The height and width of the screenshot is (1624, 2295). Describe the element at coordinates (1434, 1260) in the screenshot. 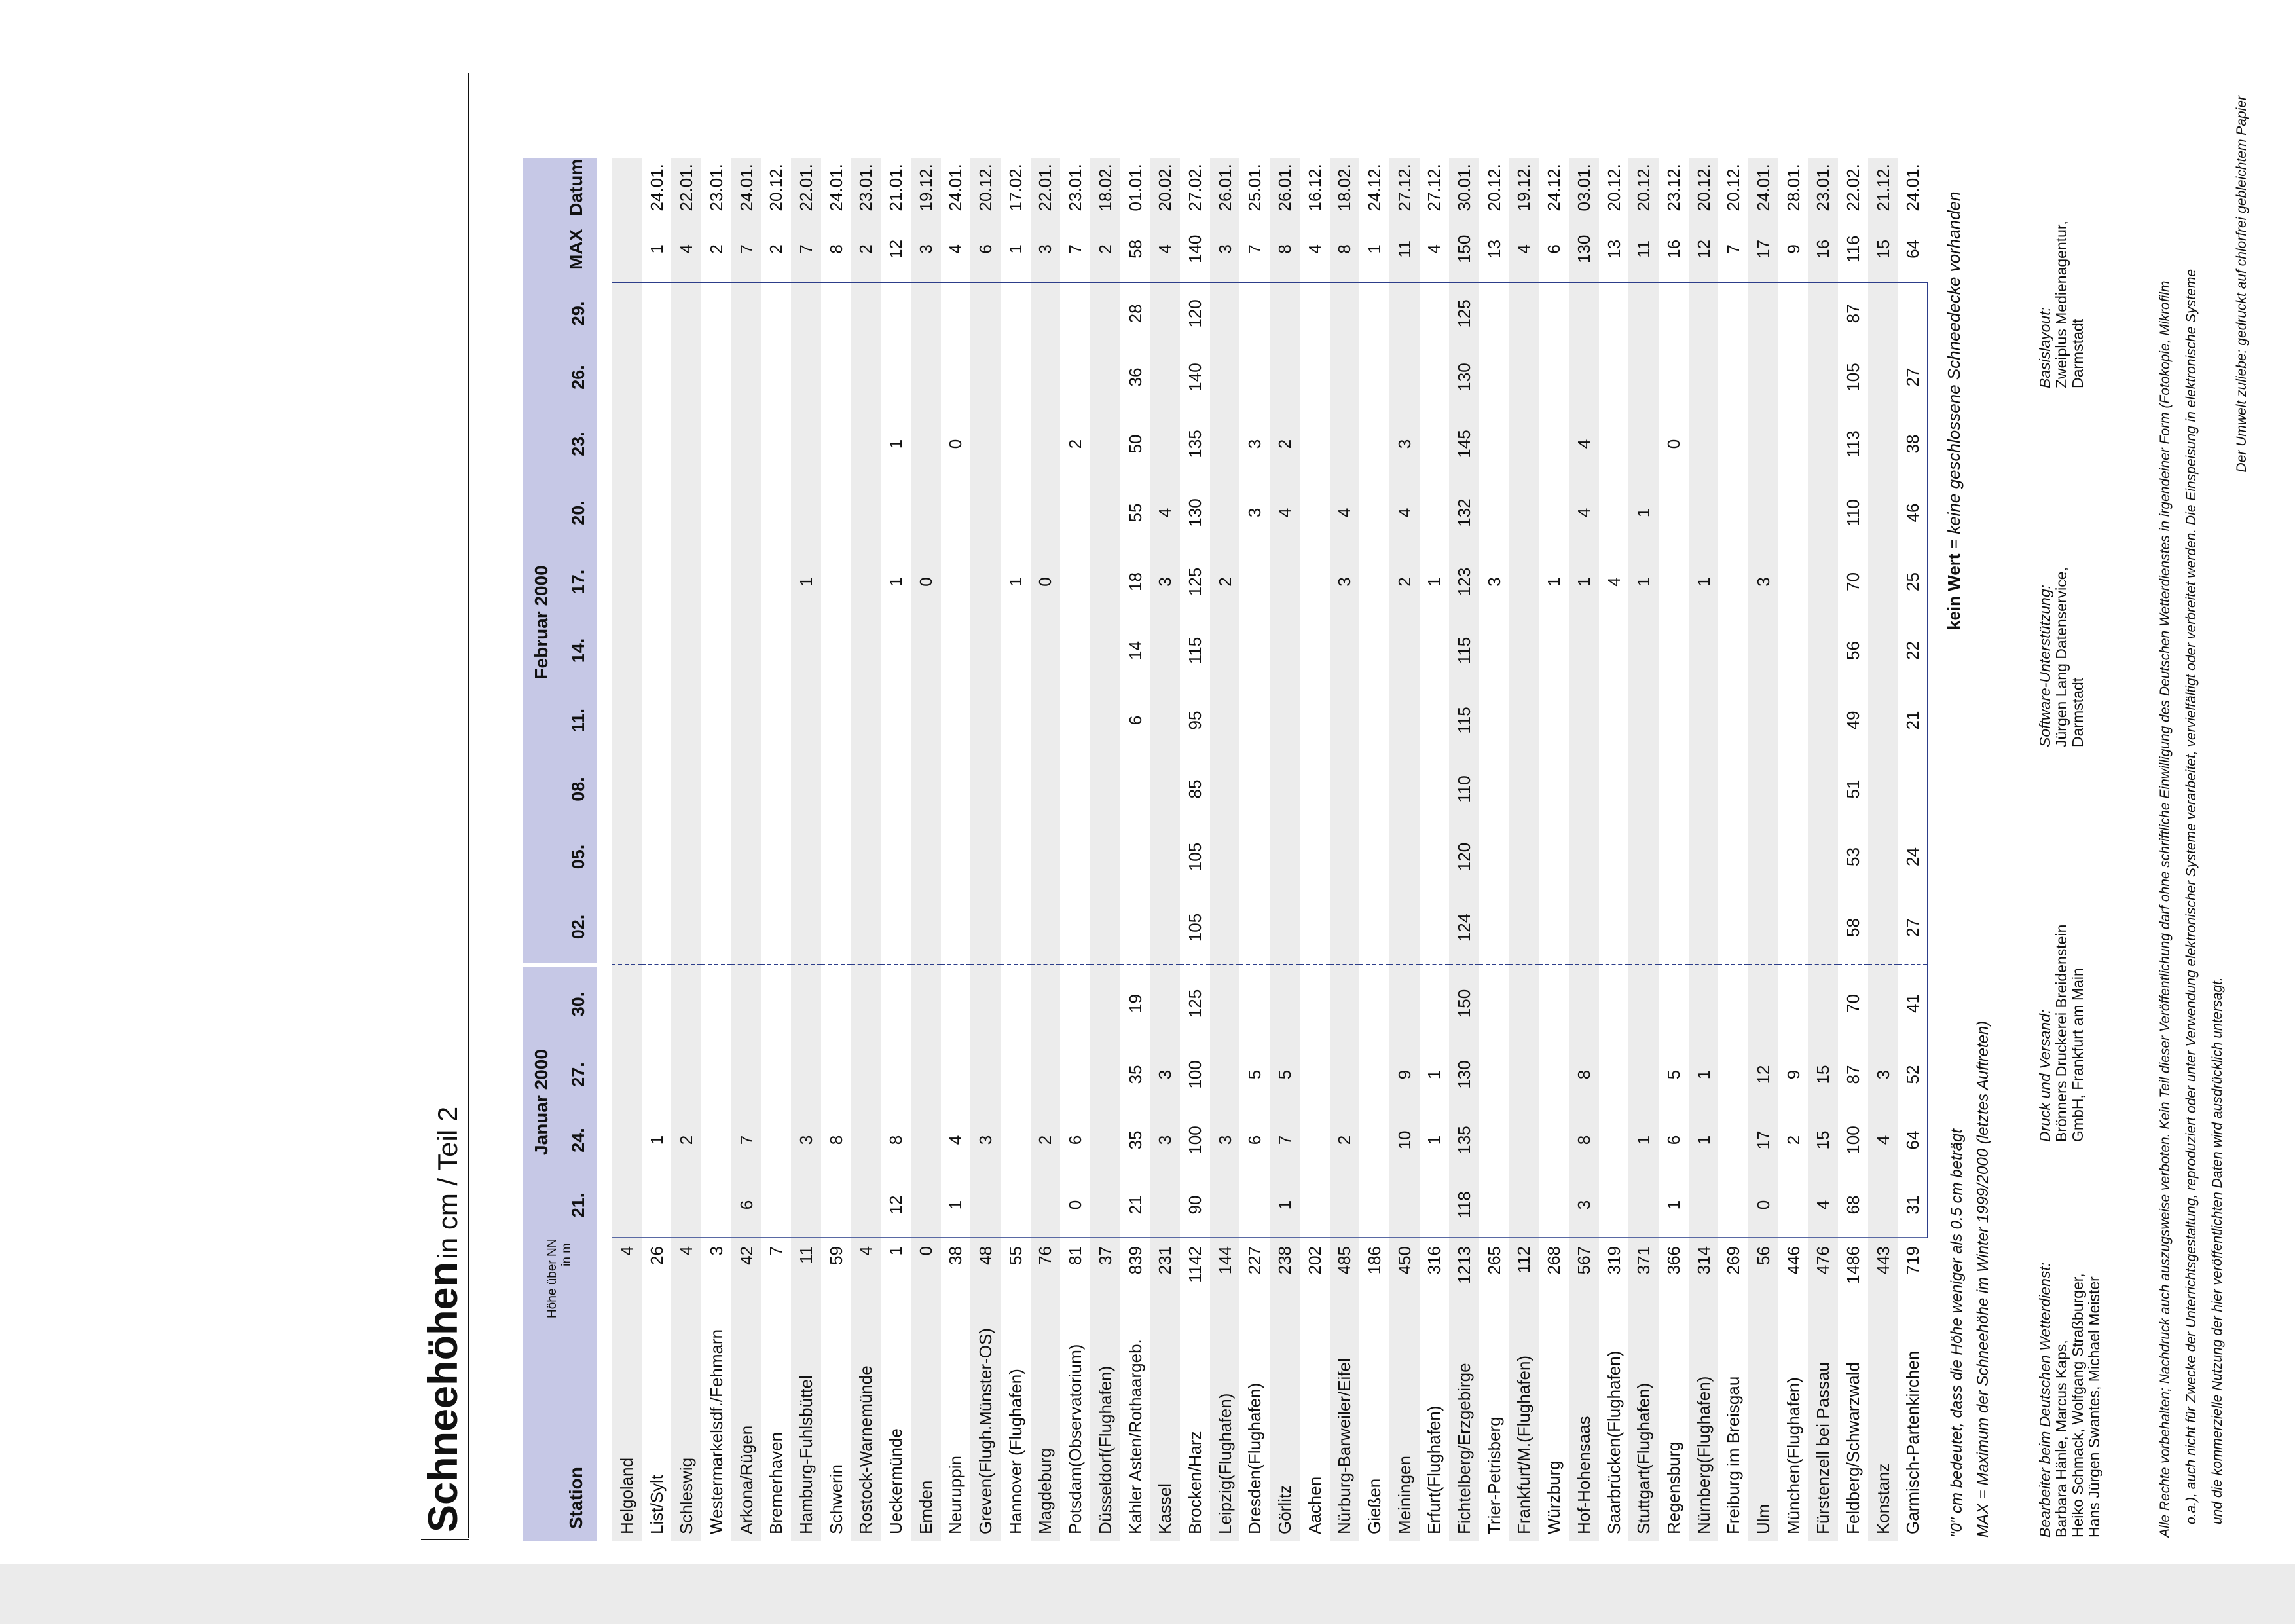

I see `station-height: 316` at that location.